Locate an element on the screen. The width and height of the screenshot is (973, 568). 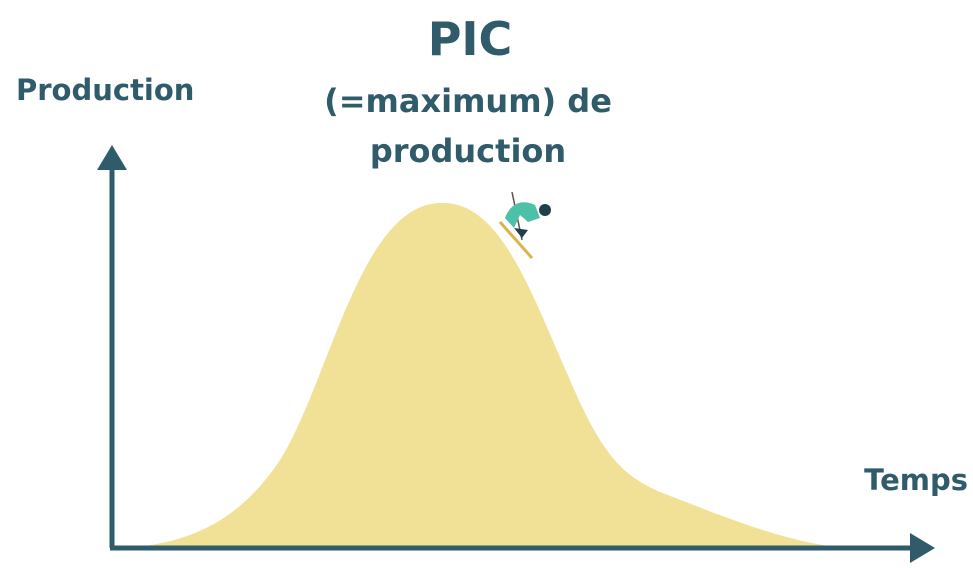
title-line: production is located at coordinates (468, 151).